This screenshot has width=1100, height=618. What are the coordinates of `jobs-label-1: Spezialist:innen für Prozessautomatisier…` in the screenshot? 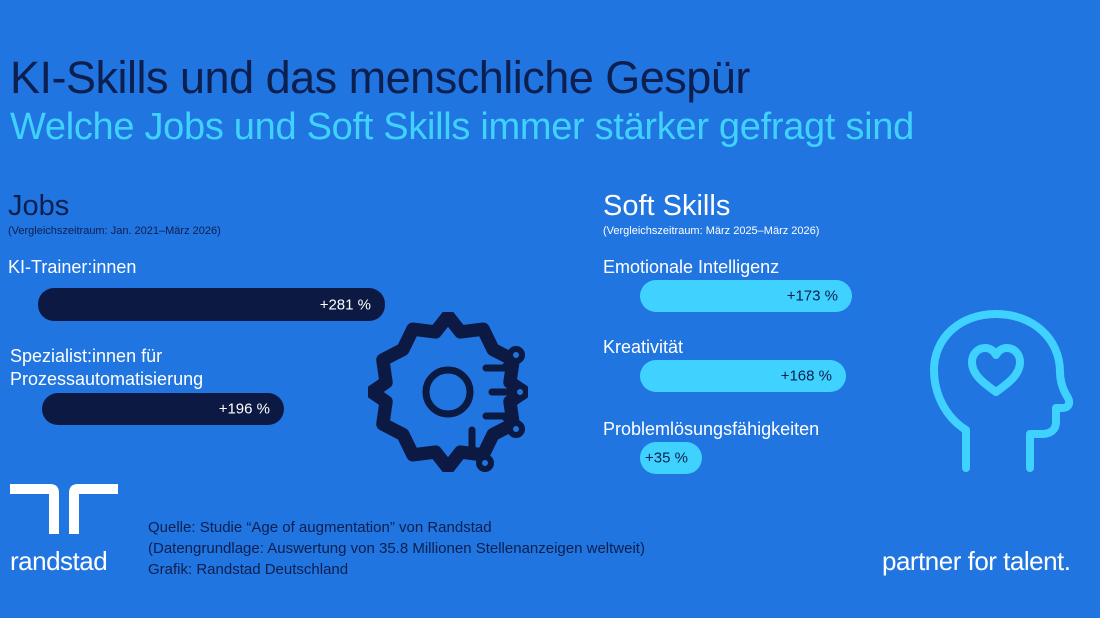 It's located at (107, 367).